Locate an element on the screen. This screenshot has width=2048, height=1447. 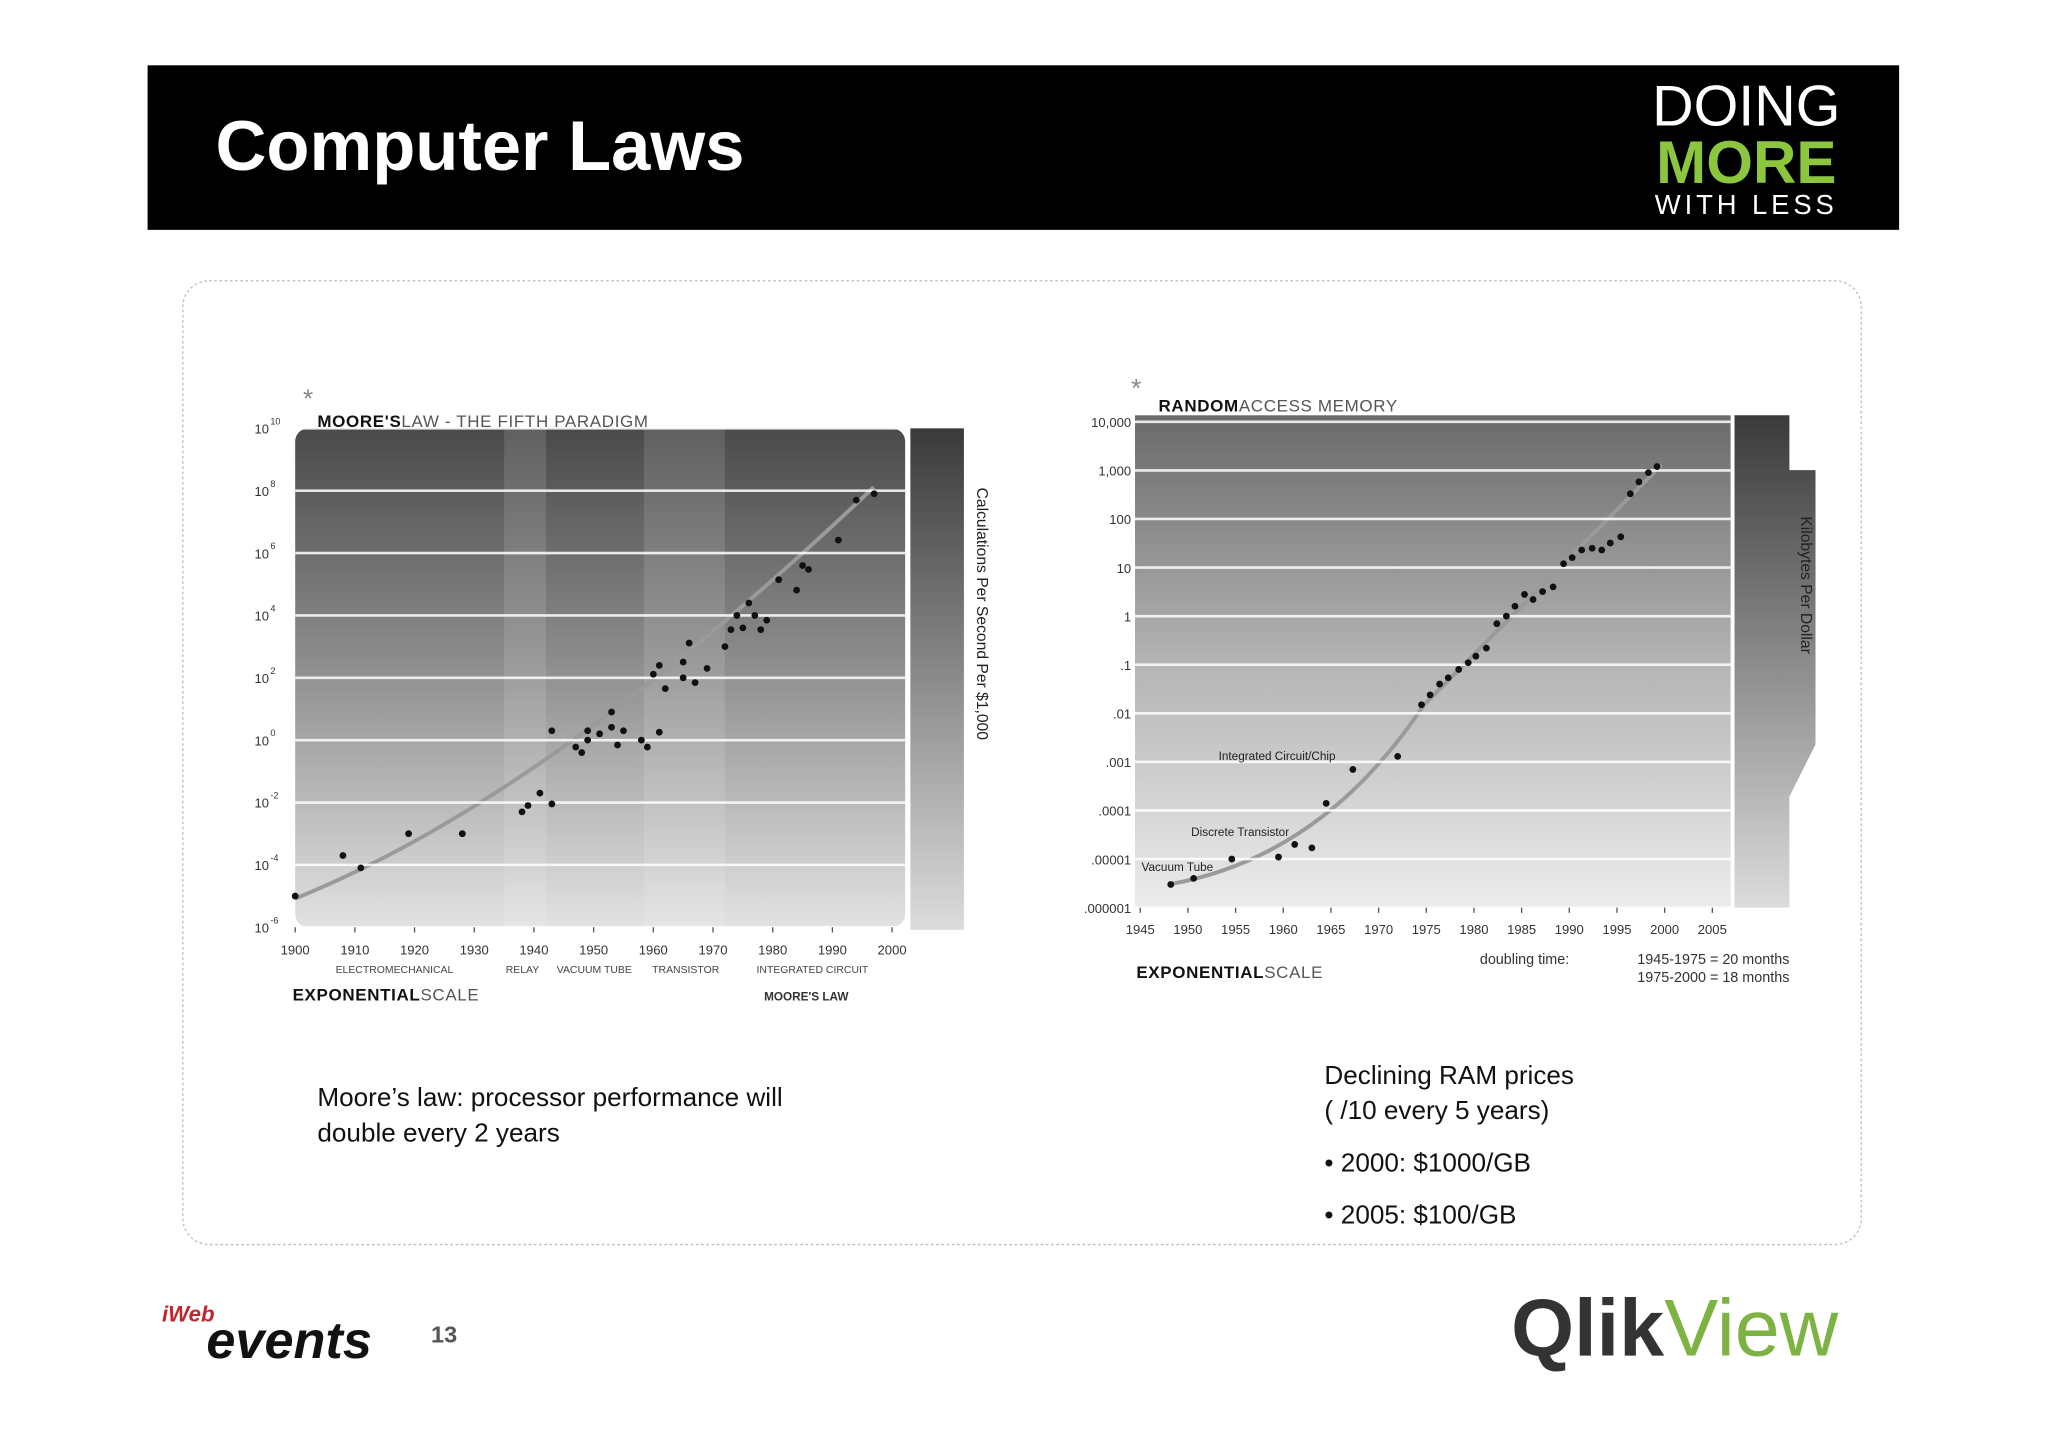
x-tick-label: 1950 is located at coordinates (1187, 929).